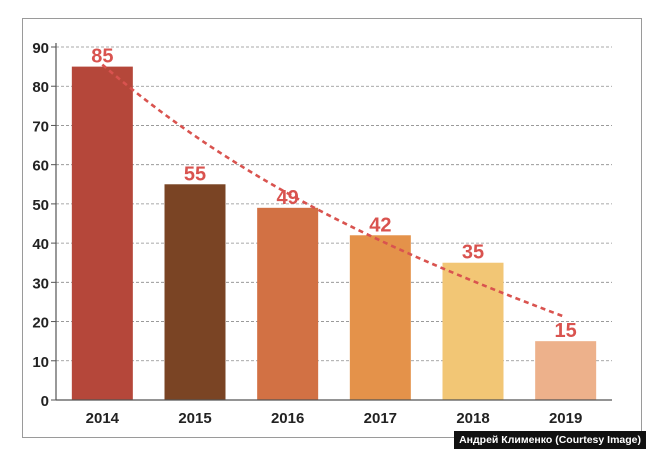  Describe the element at coordinates (40, 87) in the screenshot. I see `y-tick-label: 80` at that location.